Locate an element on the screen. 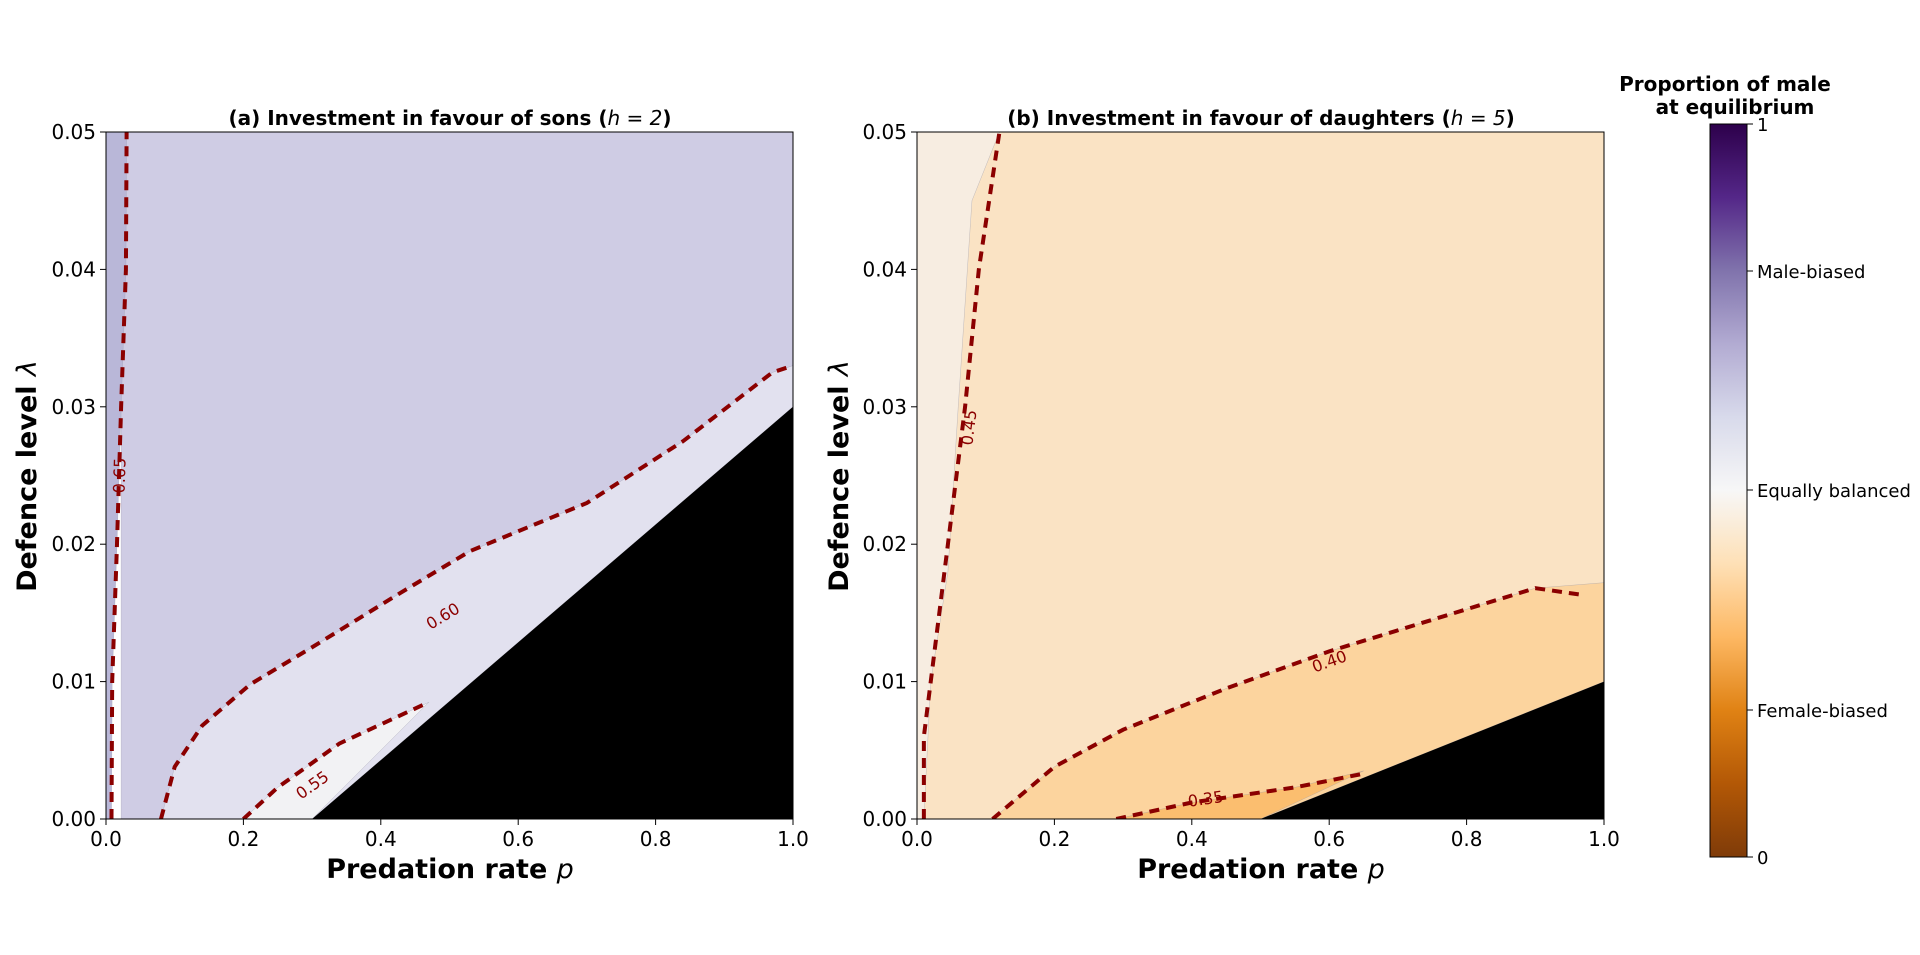 The height and width of the screenshot is (955, 1920). panel-a-y-axis-label: Defence level λ is located at coordinates (27, 476).